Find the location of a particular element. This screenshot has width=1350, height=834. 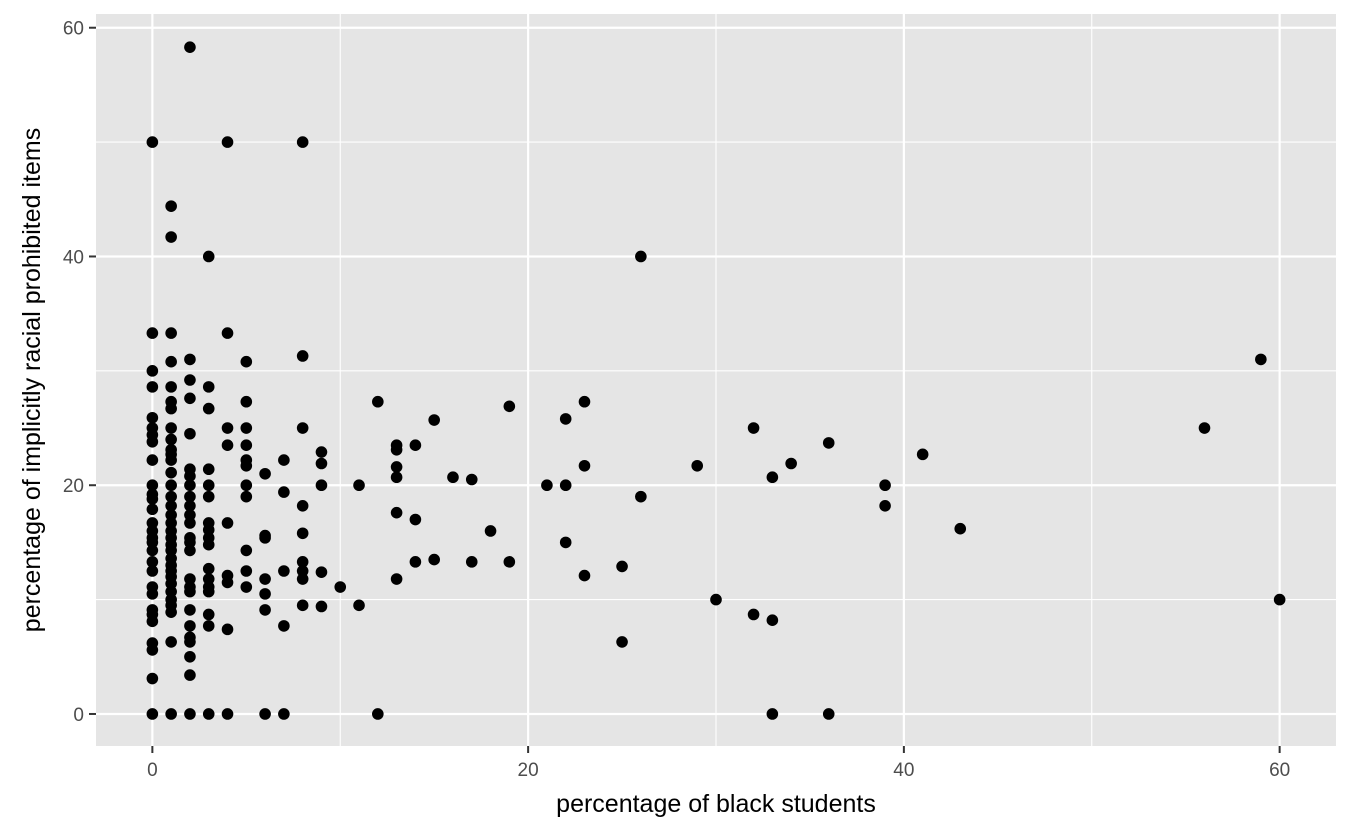

y-axis-ticks: 0 20 40 60 is located at coordinates (79, 372).